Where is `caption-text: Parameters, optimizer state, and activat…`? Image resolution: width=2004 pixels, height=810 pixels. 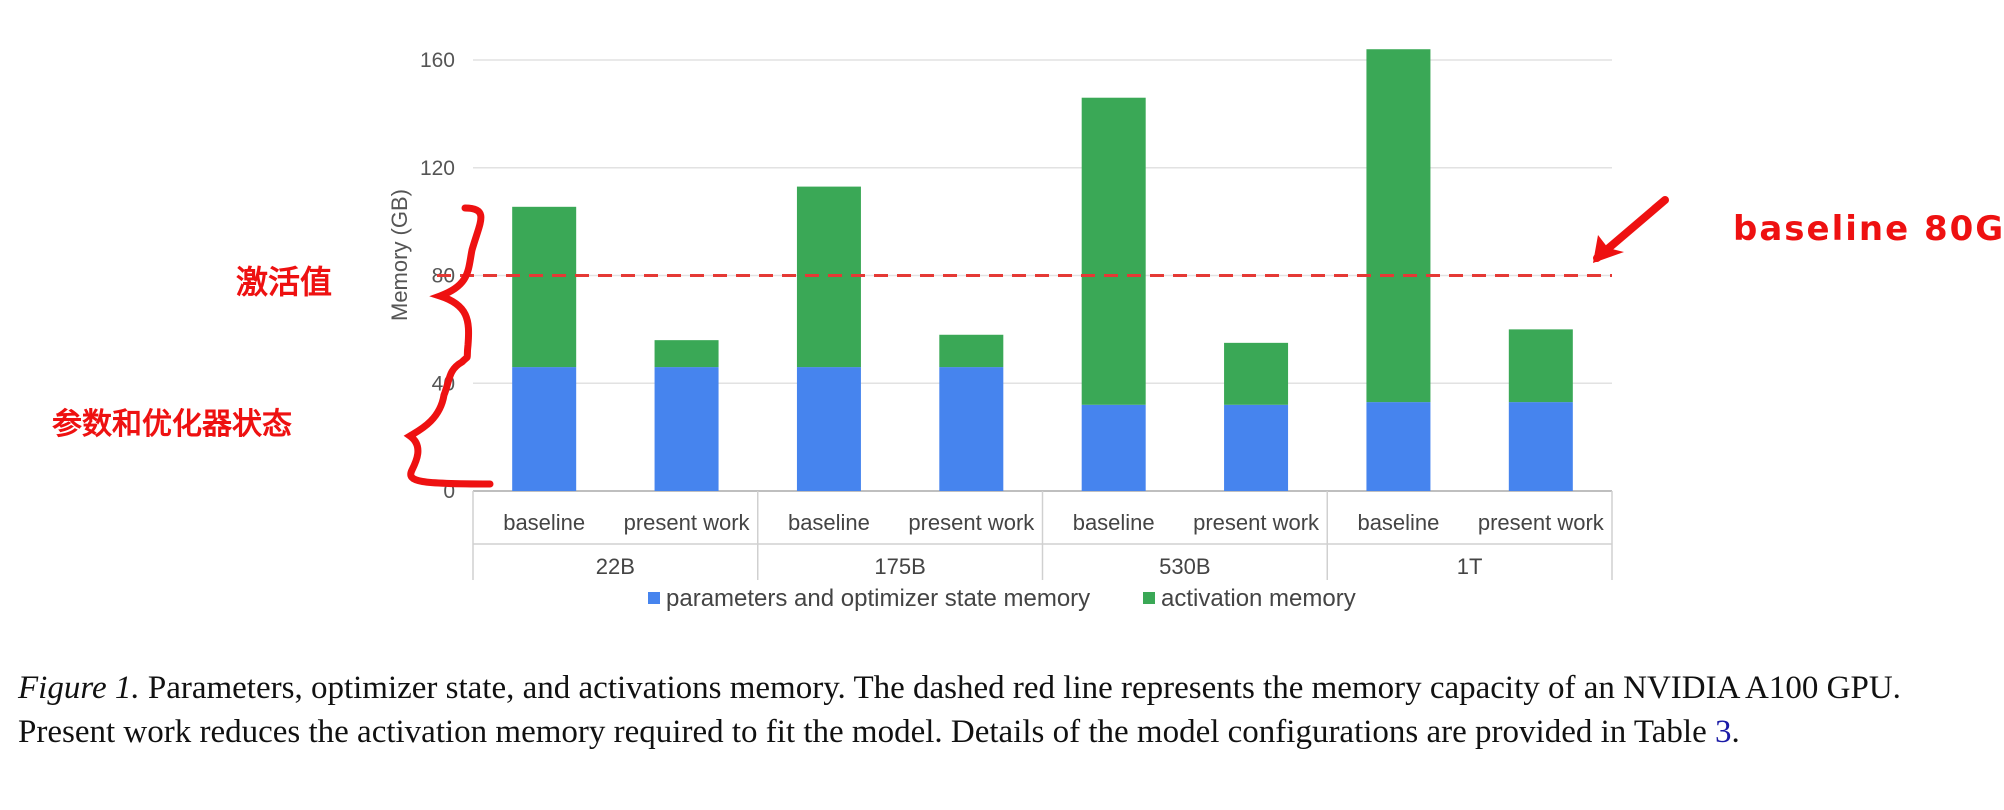 caption-text: Parameters, optimizer state, and activat… is located at coordinates (959, 710).